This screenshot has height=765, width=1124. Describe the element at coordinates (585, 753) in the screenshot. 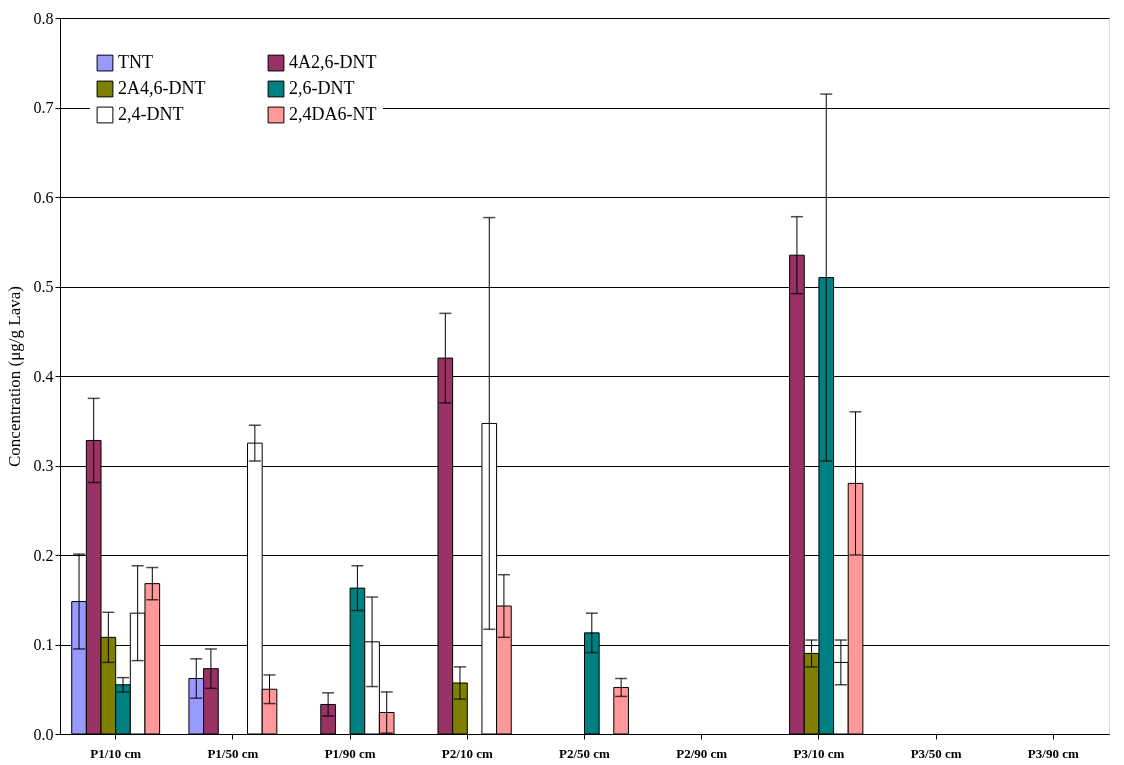

I see `x-tick-label: P2/50 cm` at that location.